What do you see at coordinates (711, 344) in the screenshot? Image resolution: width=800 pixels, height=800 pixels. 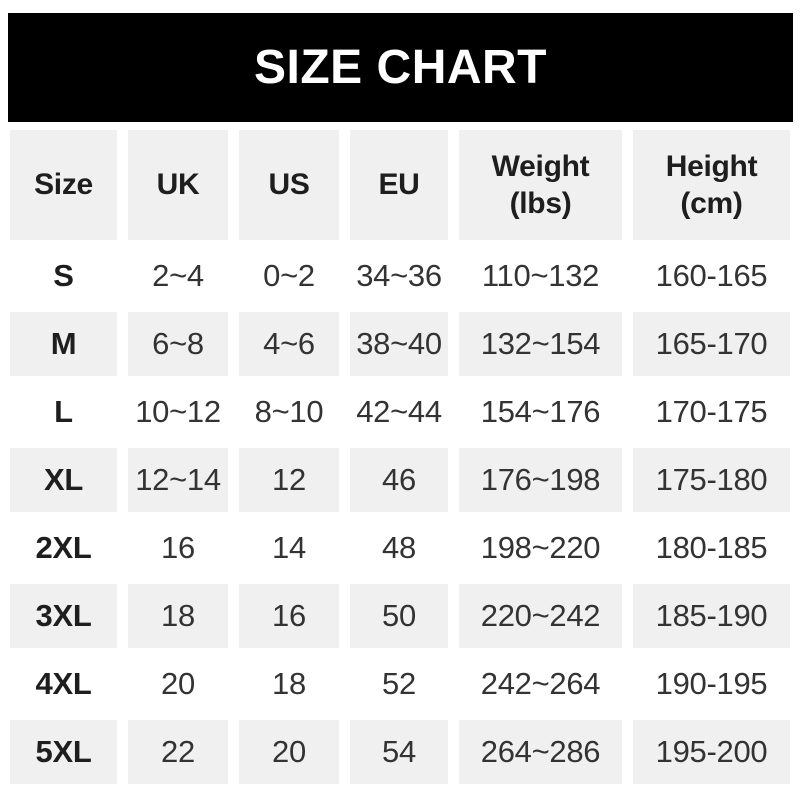 I see `row-value-cell: 165-170` at bounding box center [711, 344].